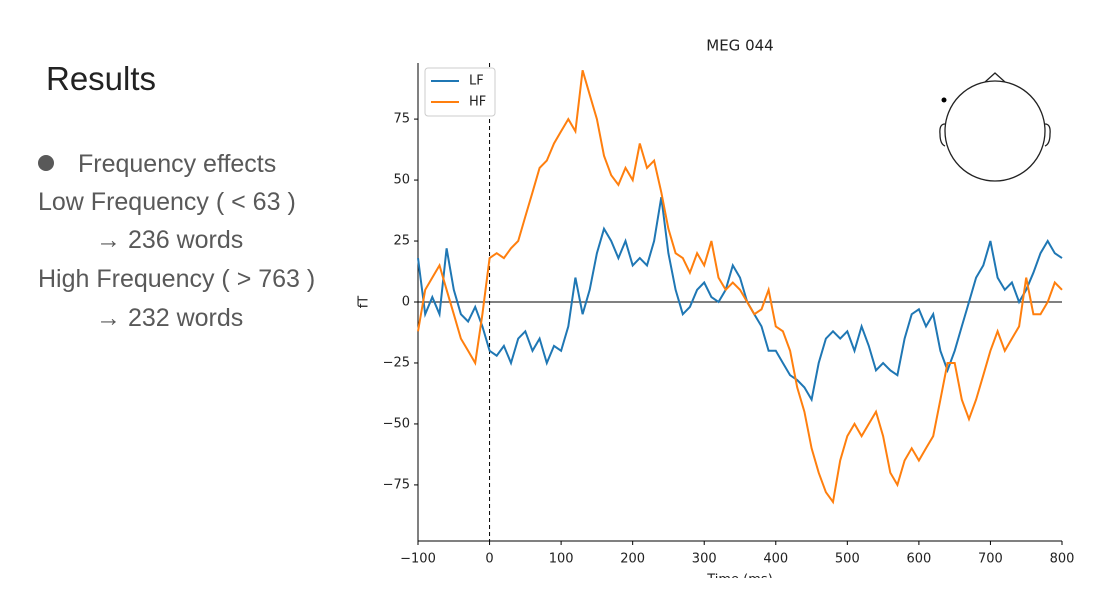 This screenshot has height=604, width=1111. Describe the element at coordinates (632, 559) in the screenshot. I see `x-tick-label: 200` at that location.